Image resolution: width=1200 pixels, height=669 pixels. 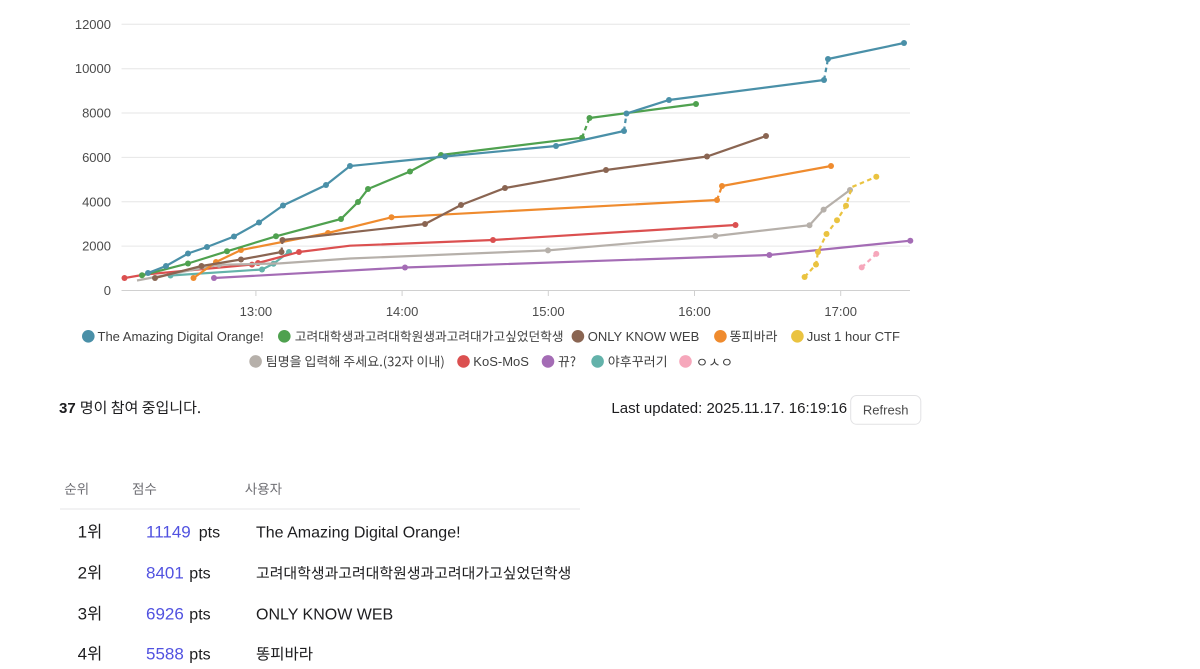 What do you see at coordinates (82, 572) in the screenshot?
I see `svg-text: 2` at bounding box center [82, 572].